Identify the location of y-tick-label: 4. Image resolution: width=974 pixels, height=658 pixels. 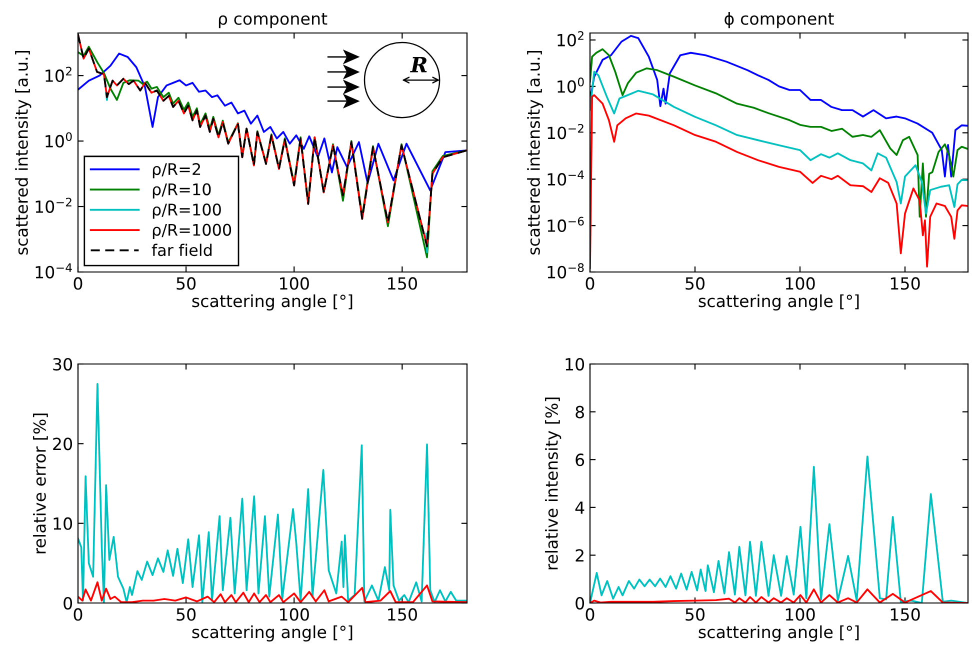
(579, 508).